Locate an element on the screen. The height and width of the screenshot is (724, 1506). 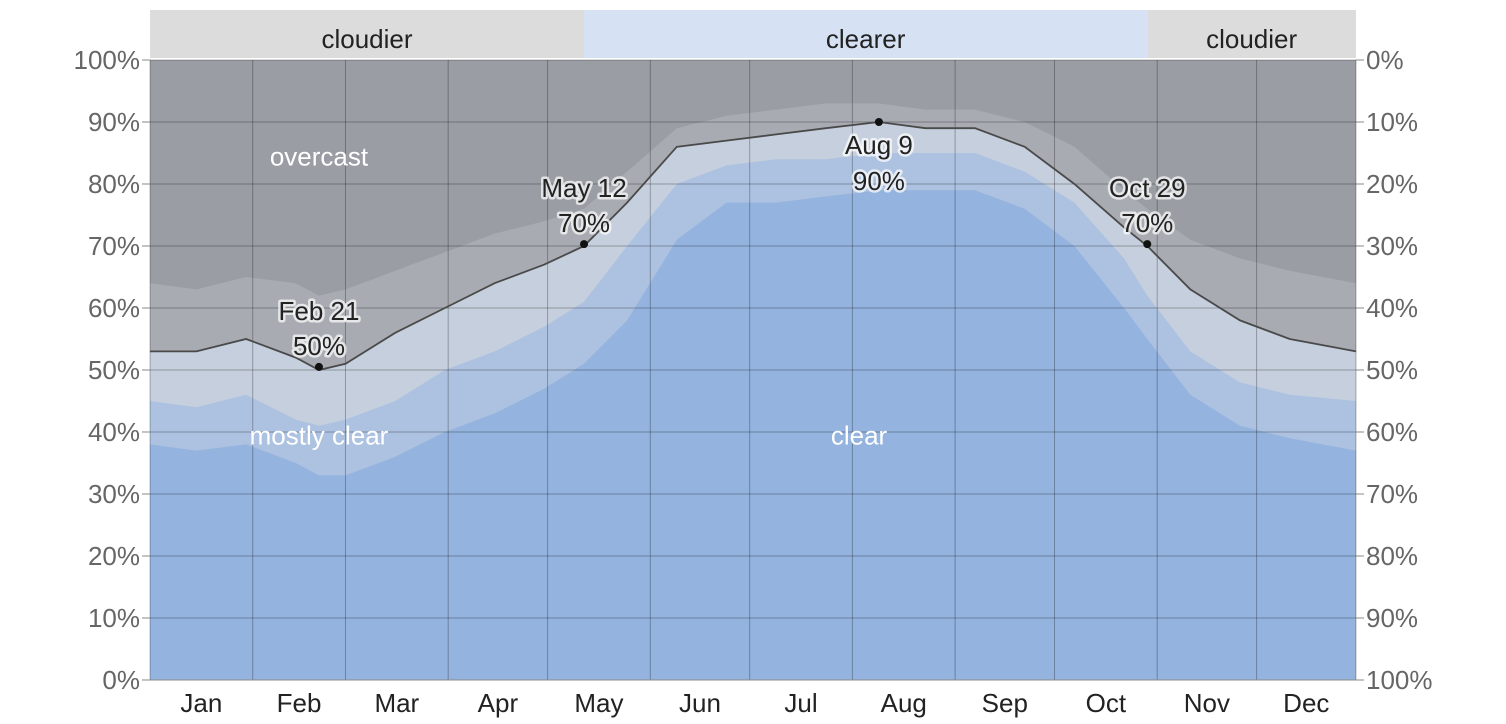
left-tick-label-2: 20% is located at coordinates (114, 556).